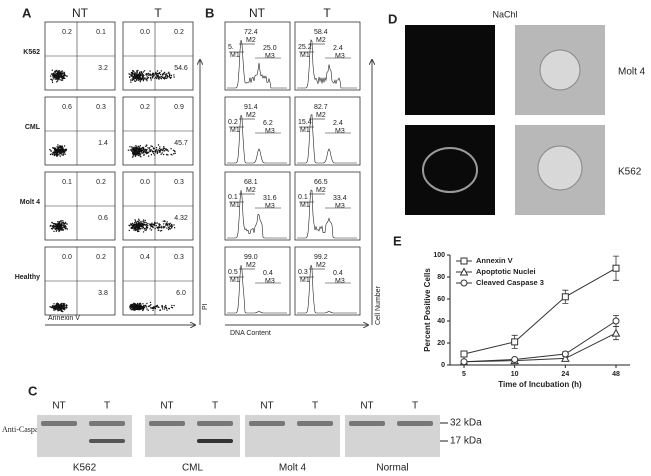 Image resolution: width=651 pixels, height=476 pixels. What do you see at coordinates (205, 306) in the screenshot?
I see `y-axis-label: PI` at bounding box center [205, 306].